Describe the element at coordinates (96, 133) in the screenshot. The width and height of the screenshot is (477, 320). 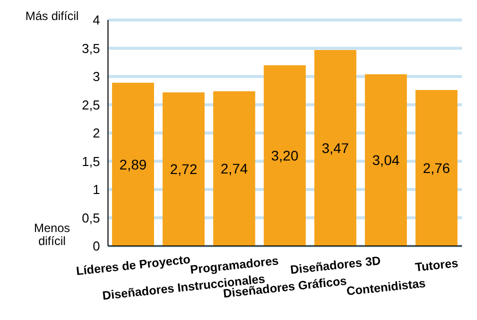
I see `y-tick-label: 2` at that location.